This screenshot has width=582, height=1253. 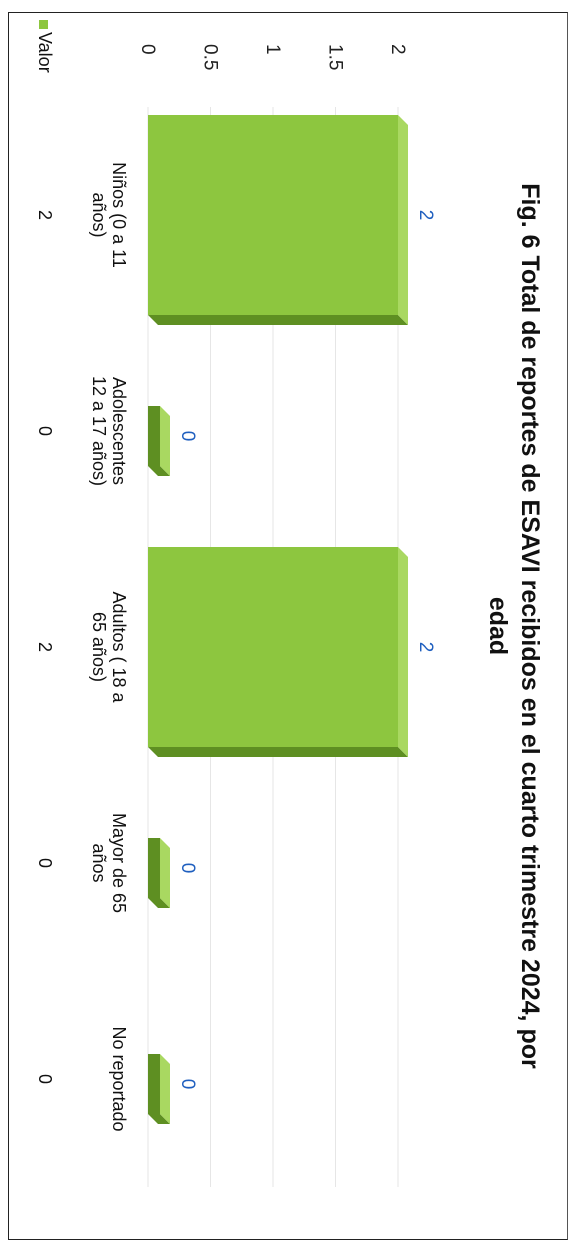 What do you see at coordinates (99, 431) in the screenshot?
I see `category-label: 12 a 17 años)` at bounding box center [99, 431].